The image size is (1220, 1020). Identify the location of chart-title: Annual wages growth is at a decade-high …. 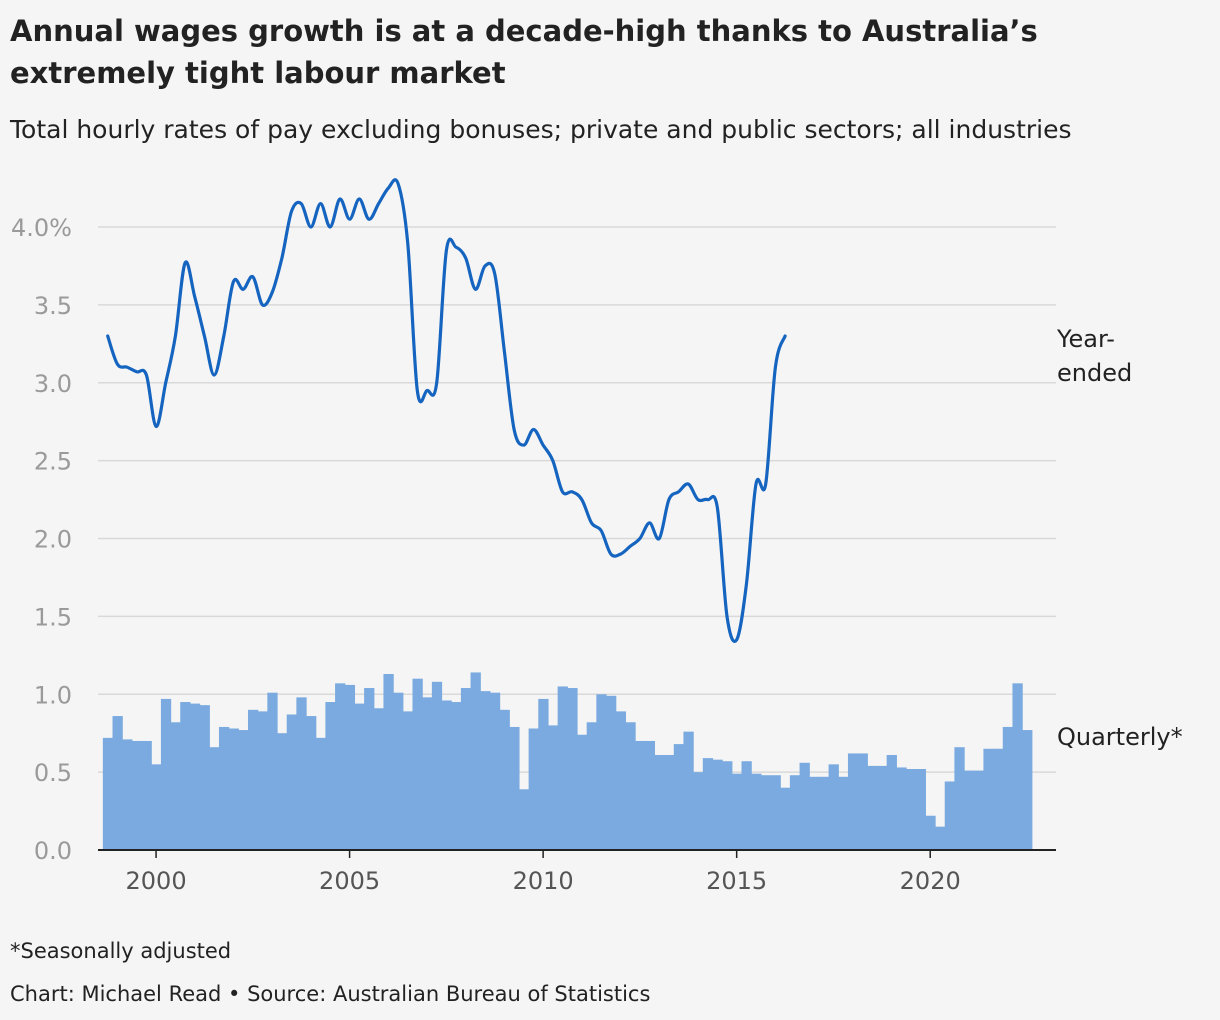
(524, 52).